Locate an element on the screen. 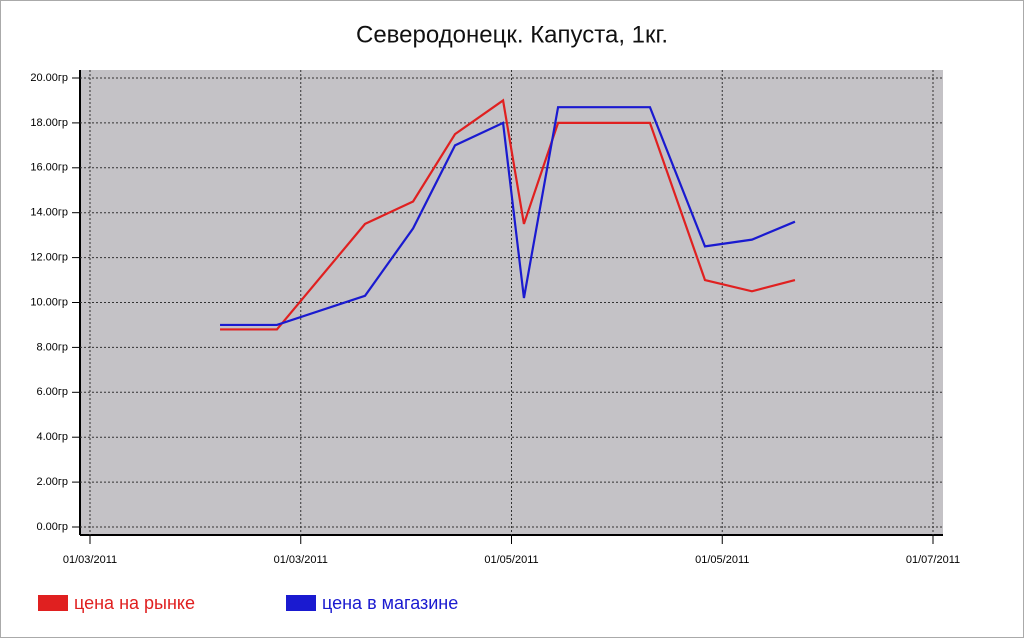 Image resolution: width=1024 pixels, height=638 pixels. y-tick-label: 14.00гр is located at coordinates (49, 213).